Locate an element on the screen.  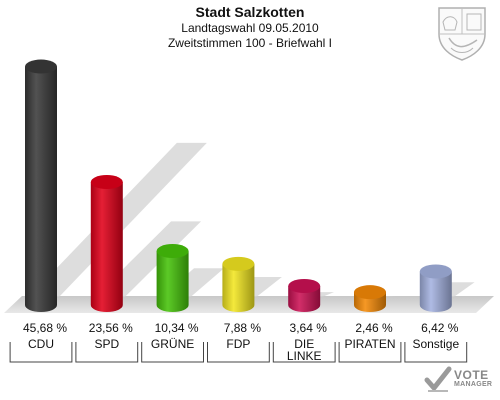
election-subtitle: Landtagswahl 09.05.2010 is located at coordinates (250, 28).